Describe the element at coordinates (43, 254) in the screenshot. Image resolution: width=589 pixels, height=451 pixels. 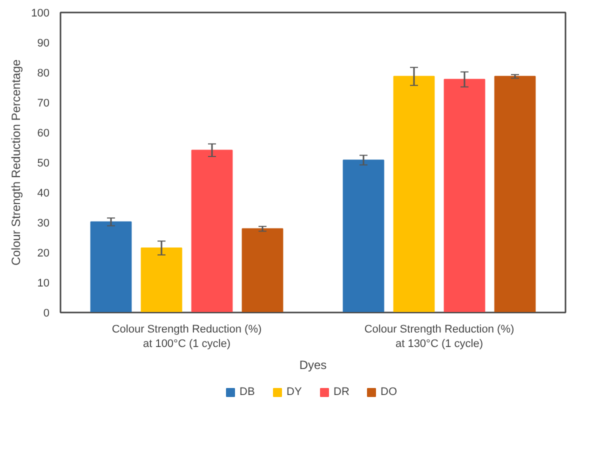
I see `y-tick-label: 20` at that location.